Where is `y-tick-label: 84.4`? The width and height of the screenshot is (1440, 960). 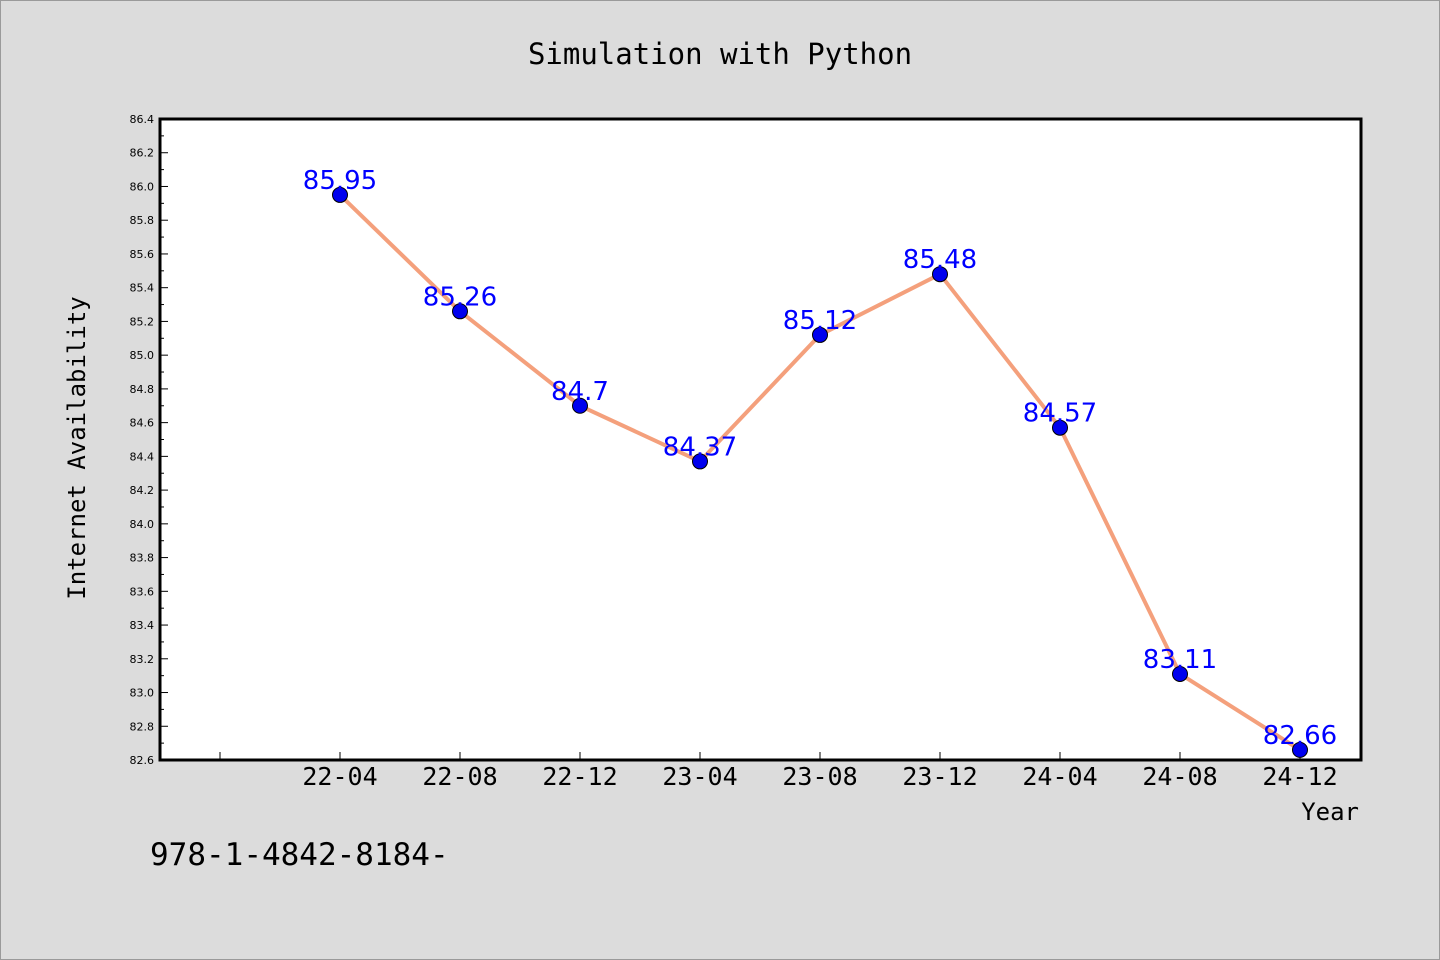
y-tick-label: 84.4 is located at coordinates (142, 456).